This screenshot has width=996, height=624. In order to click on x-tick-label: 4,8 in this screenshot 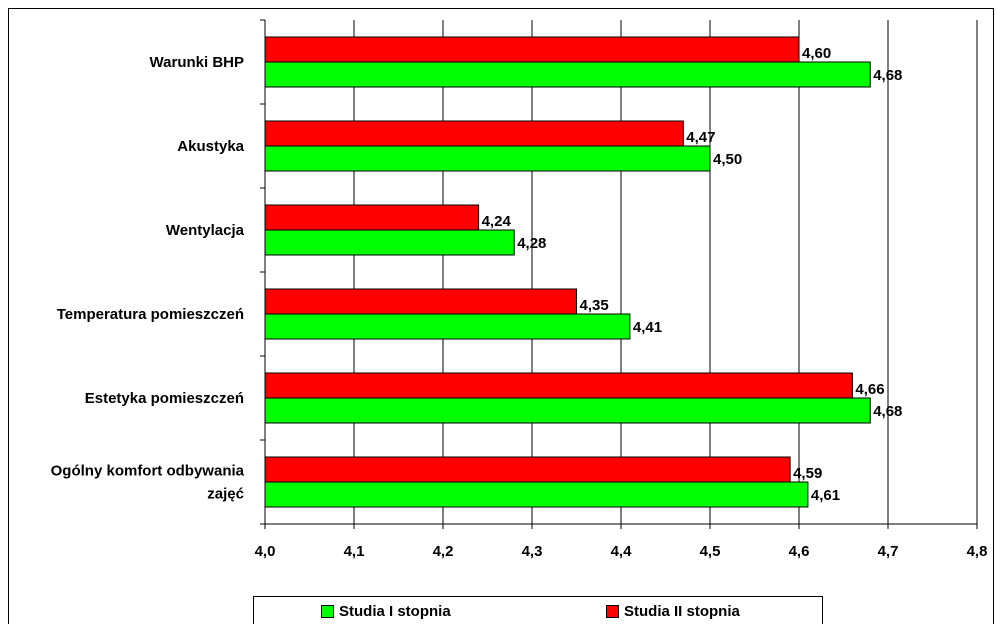, I will do `click(977, 551)`.